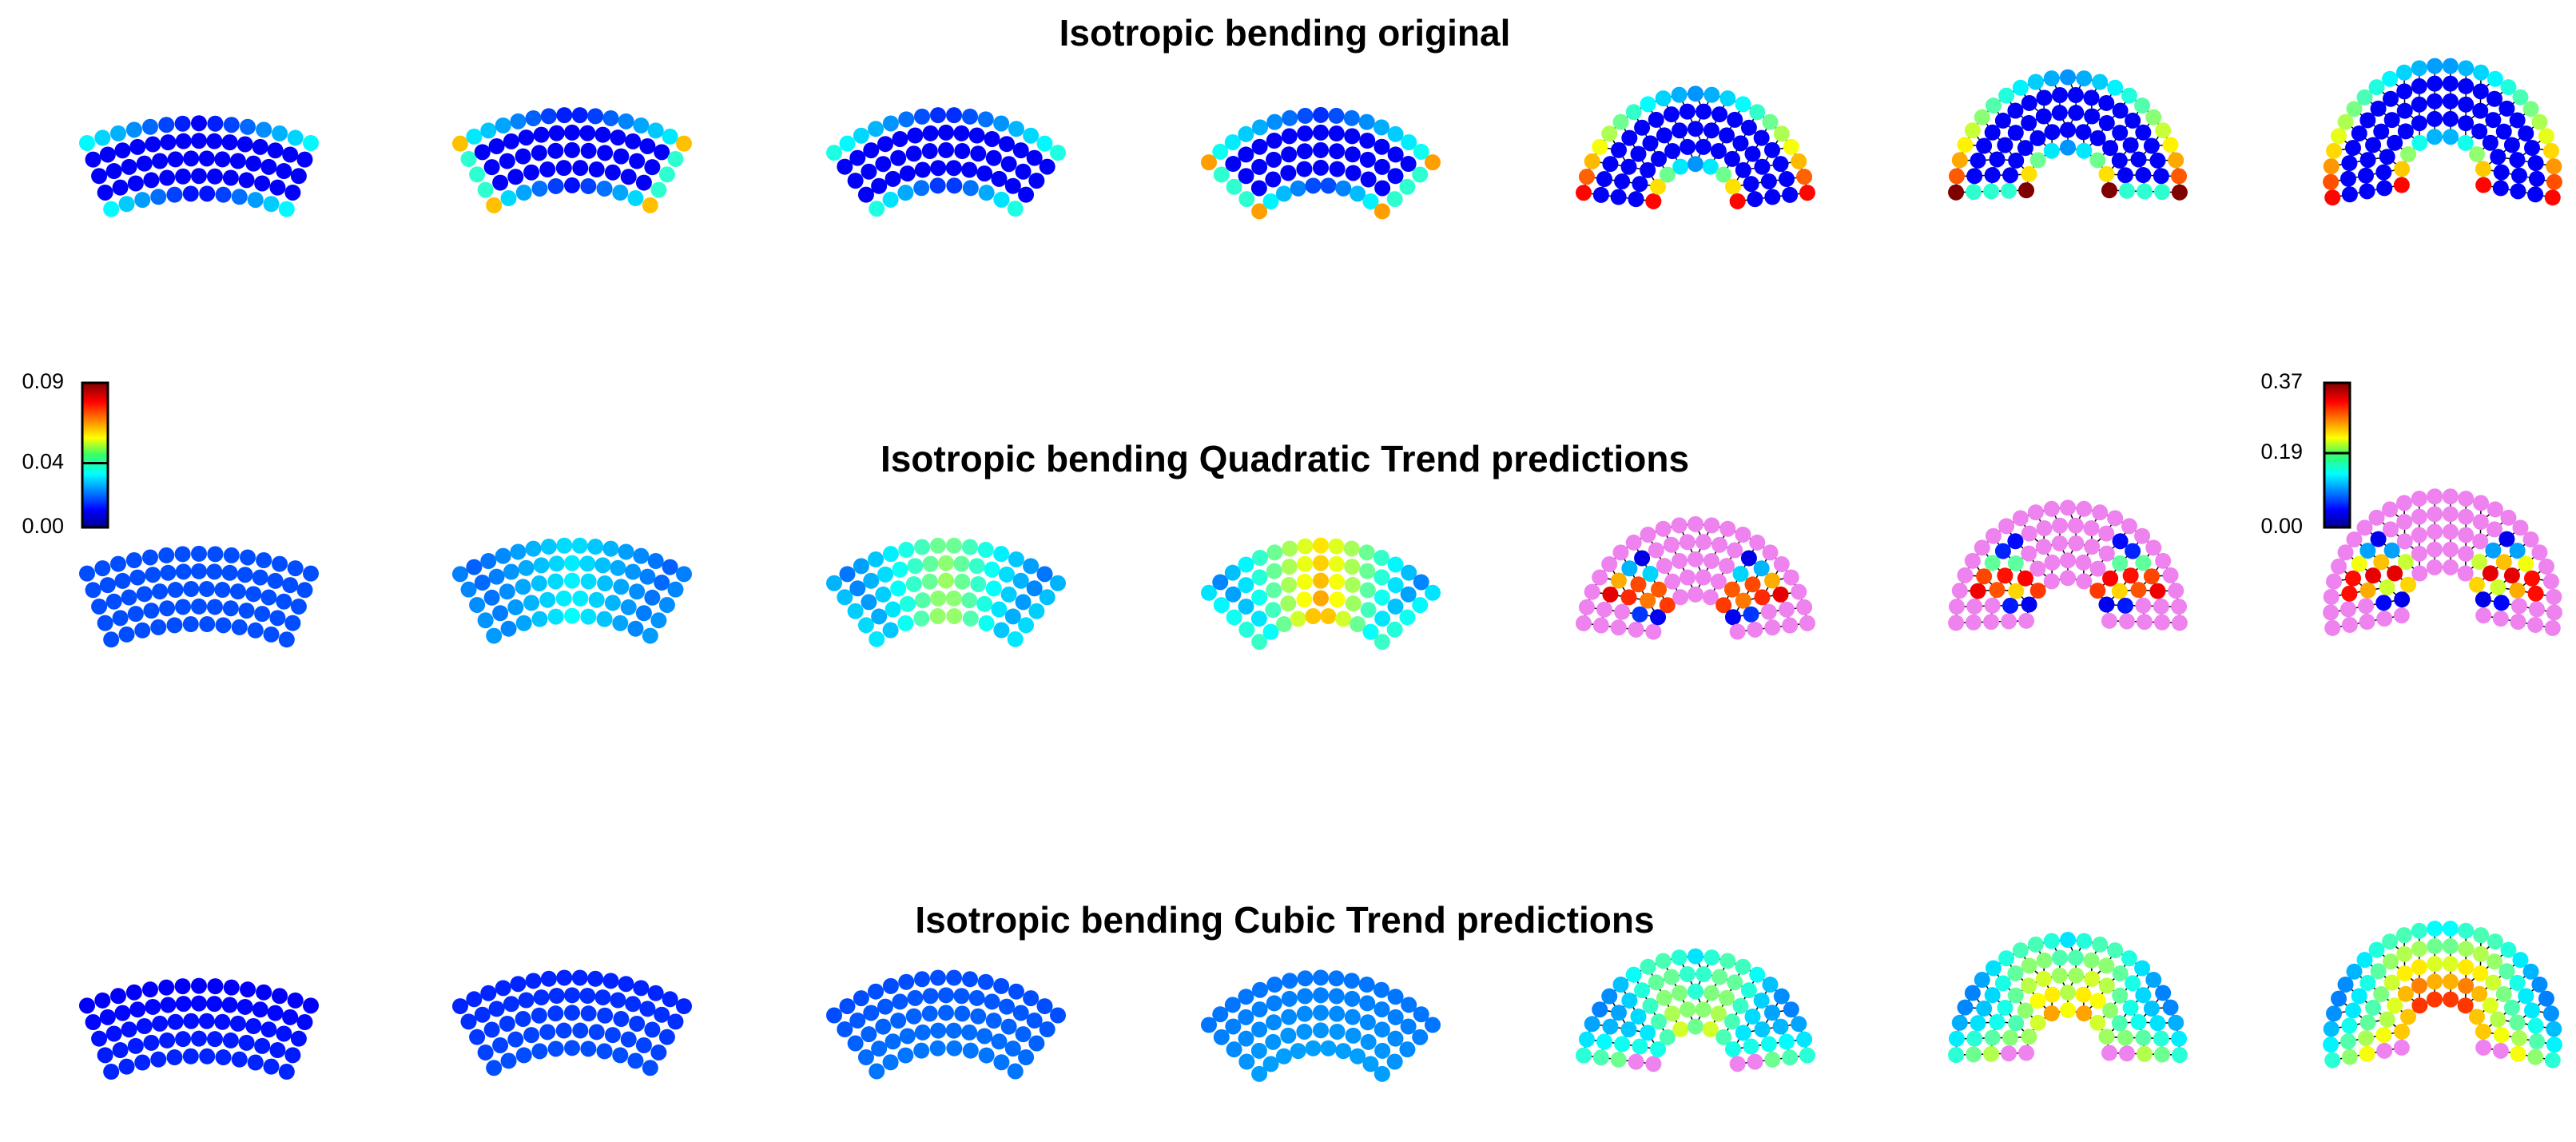 The image size is (2576, 1142). Describe the element at coordinates (2442, 132) in the screenshot. I see `mesh` at that location.